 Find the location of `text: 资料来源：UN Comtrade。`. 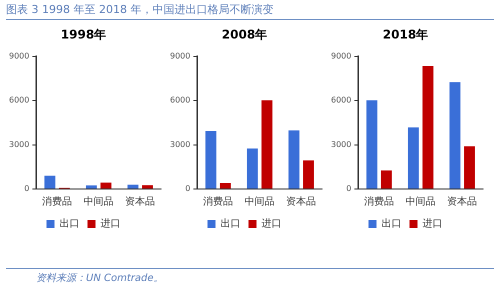

text: 资料来源：UN Comtrade。 is located at coordinates (100, 278).